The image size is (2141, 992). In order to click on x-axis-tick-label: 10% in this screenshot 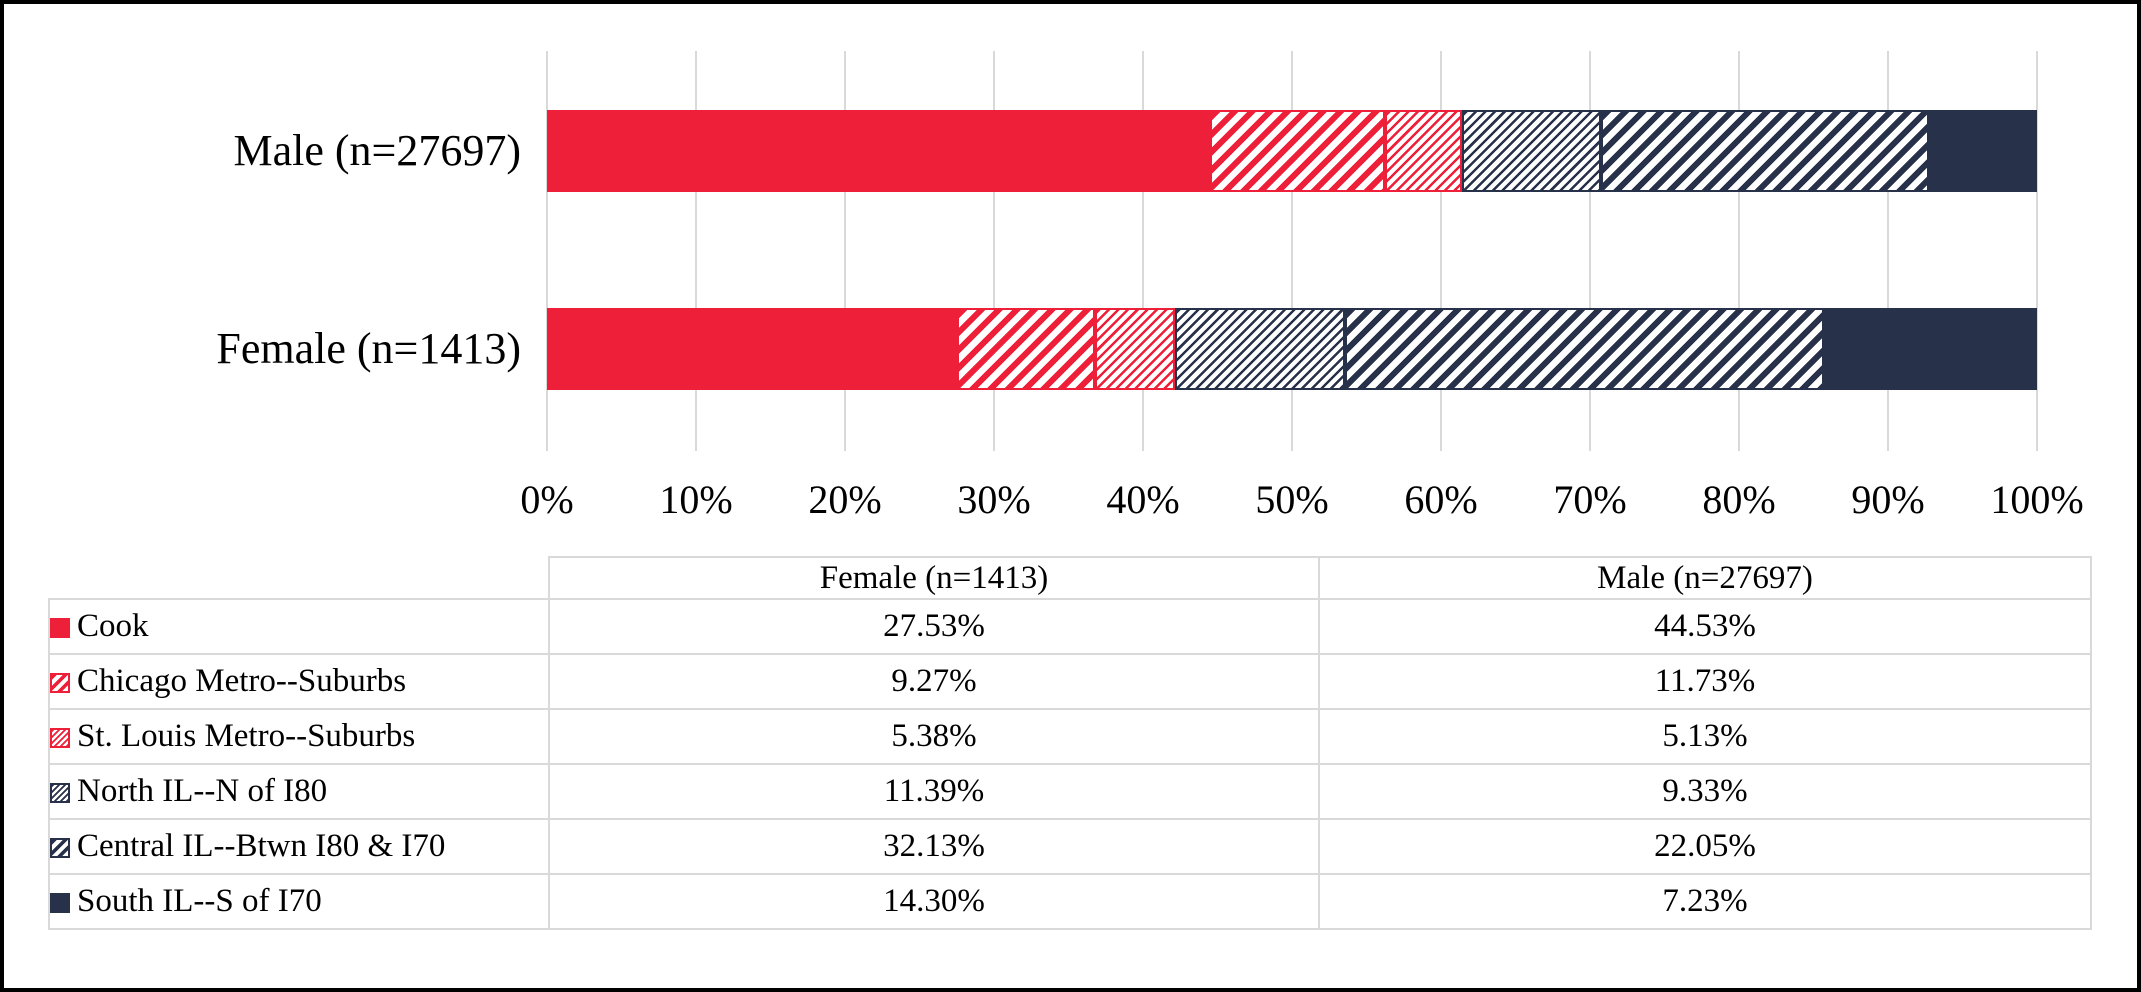, I will do `click(696, 499)`.